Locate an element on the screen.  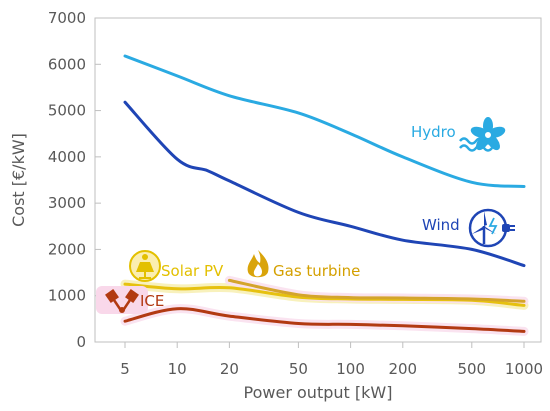
piston-left is located at coordinates (112, 296).